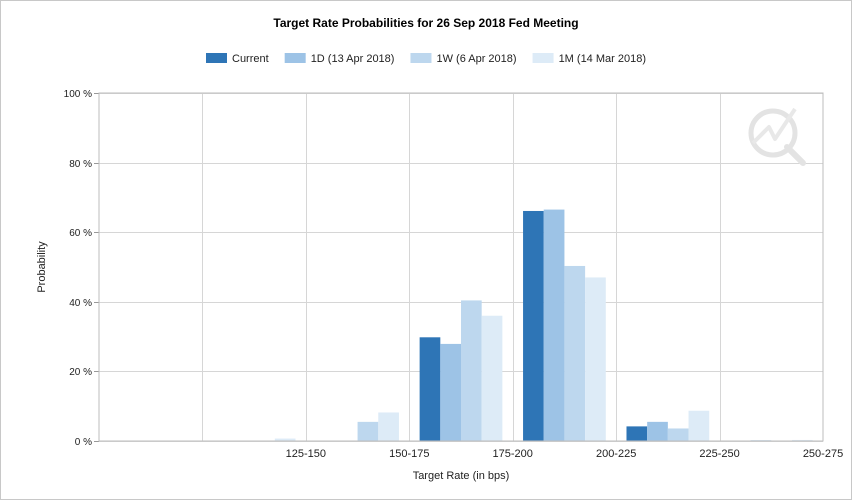 The width and height of the screenshot is (852, 500). What do you see at coordinates (250, 59) in the screenshot?
I see `legend-label: Current` at bounding box center [250, 59].